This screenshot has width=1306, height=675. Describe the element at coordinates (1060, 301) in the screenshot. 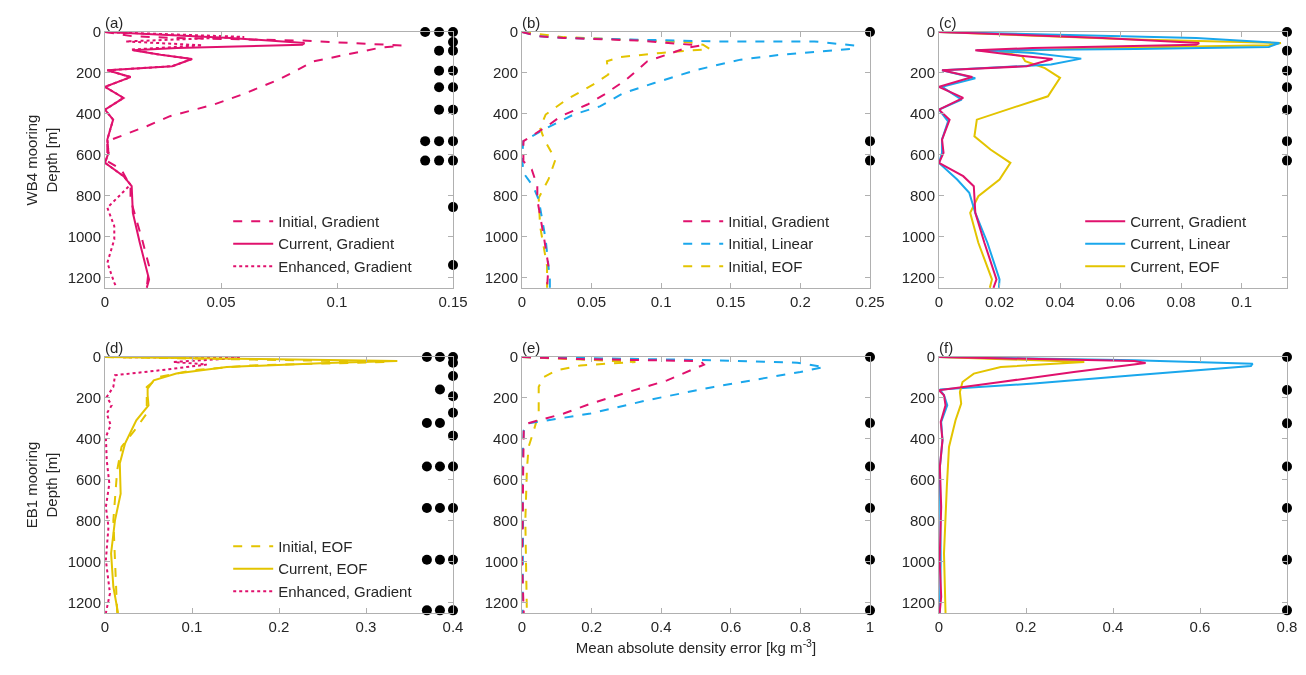

I see `x-tick-label: 0.04` at that location.